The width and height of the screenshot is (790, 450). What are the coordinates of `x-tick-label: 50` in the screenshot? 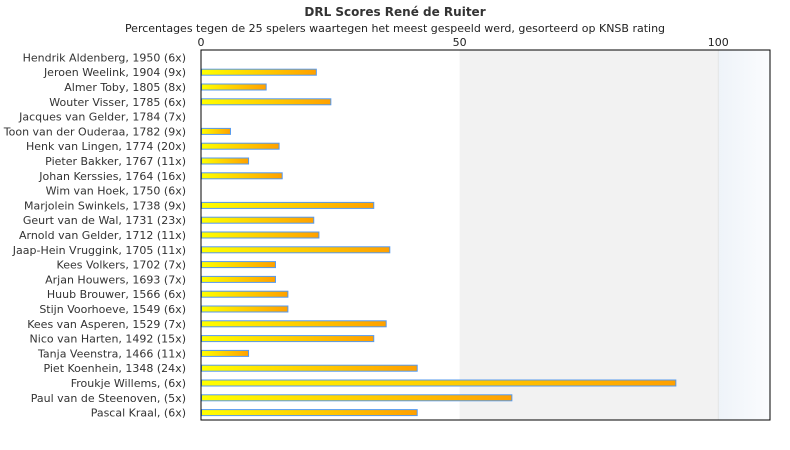 It's located at (460, 42).